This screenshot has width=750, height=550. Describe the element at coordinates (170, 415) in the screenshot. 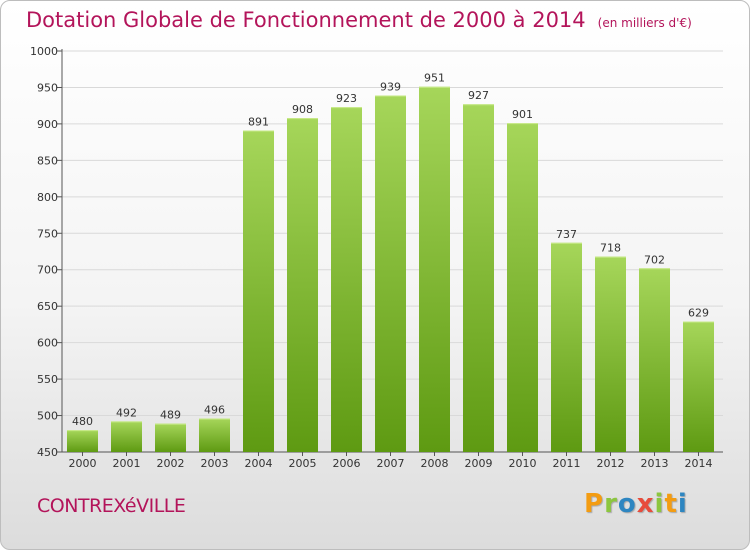

I see `bar-value-label: 489` at that location.